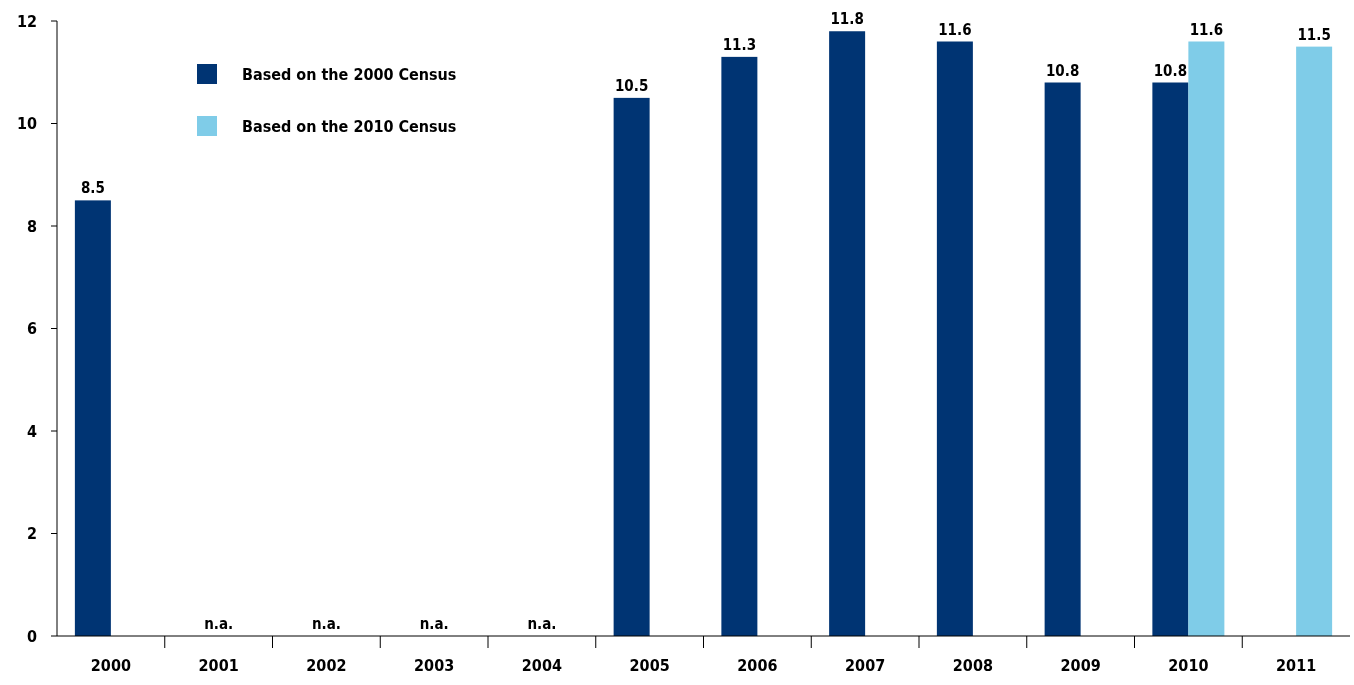  What do you see at coordinates (1314, 34) in the screenshot?
I see `data-label: 11.5` at bounding box center [1314, 34].